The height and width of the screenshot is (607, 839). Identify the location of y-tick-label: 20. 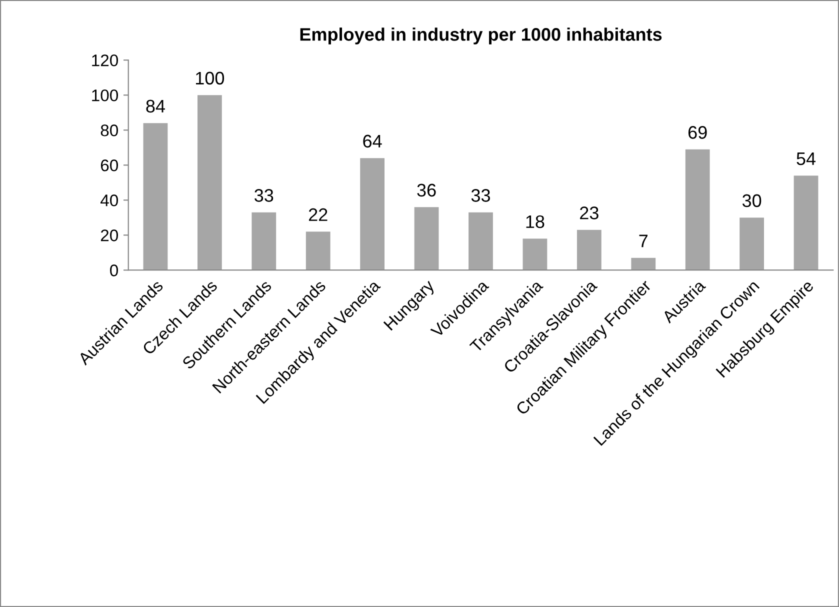
(109, 236).